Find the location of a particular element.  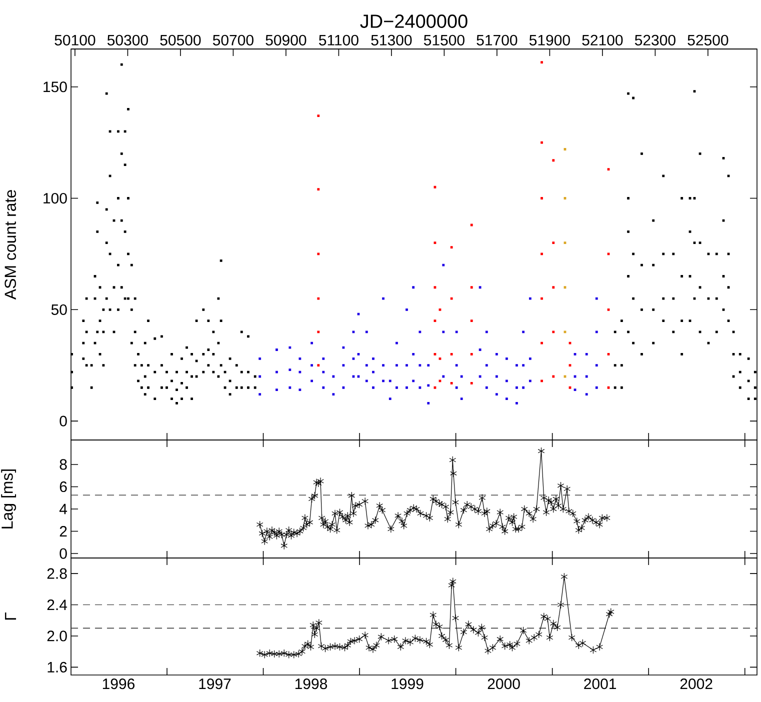

x-tick-label: 1996 is located at coordinates (118, 684).